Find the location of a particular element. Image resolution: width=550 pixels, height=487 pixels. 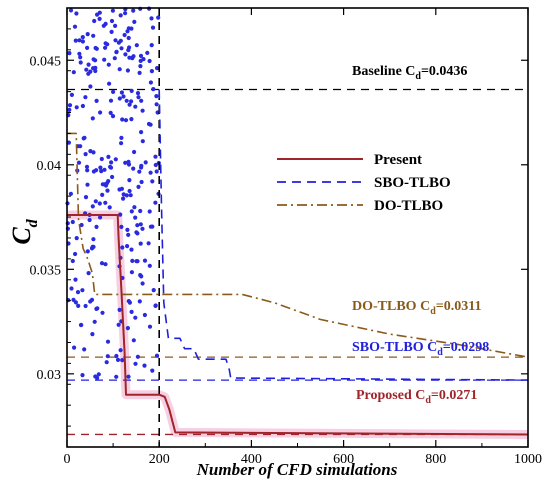

annotation-baseline: Baseline Cd=0.0436 is located at coordinates (409, 73).